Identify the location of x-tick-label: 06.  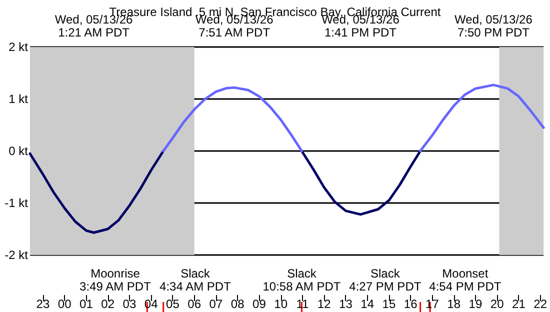
(195, 304).